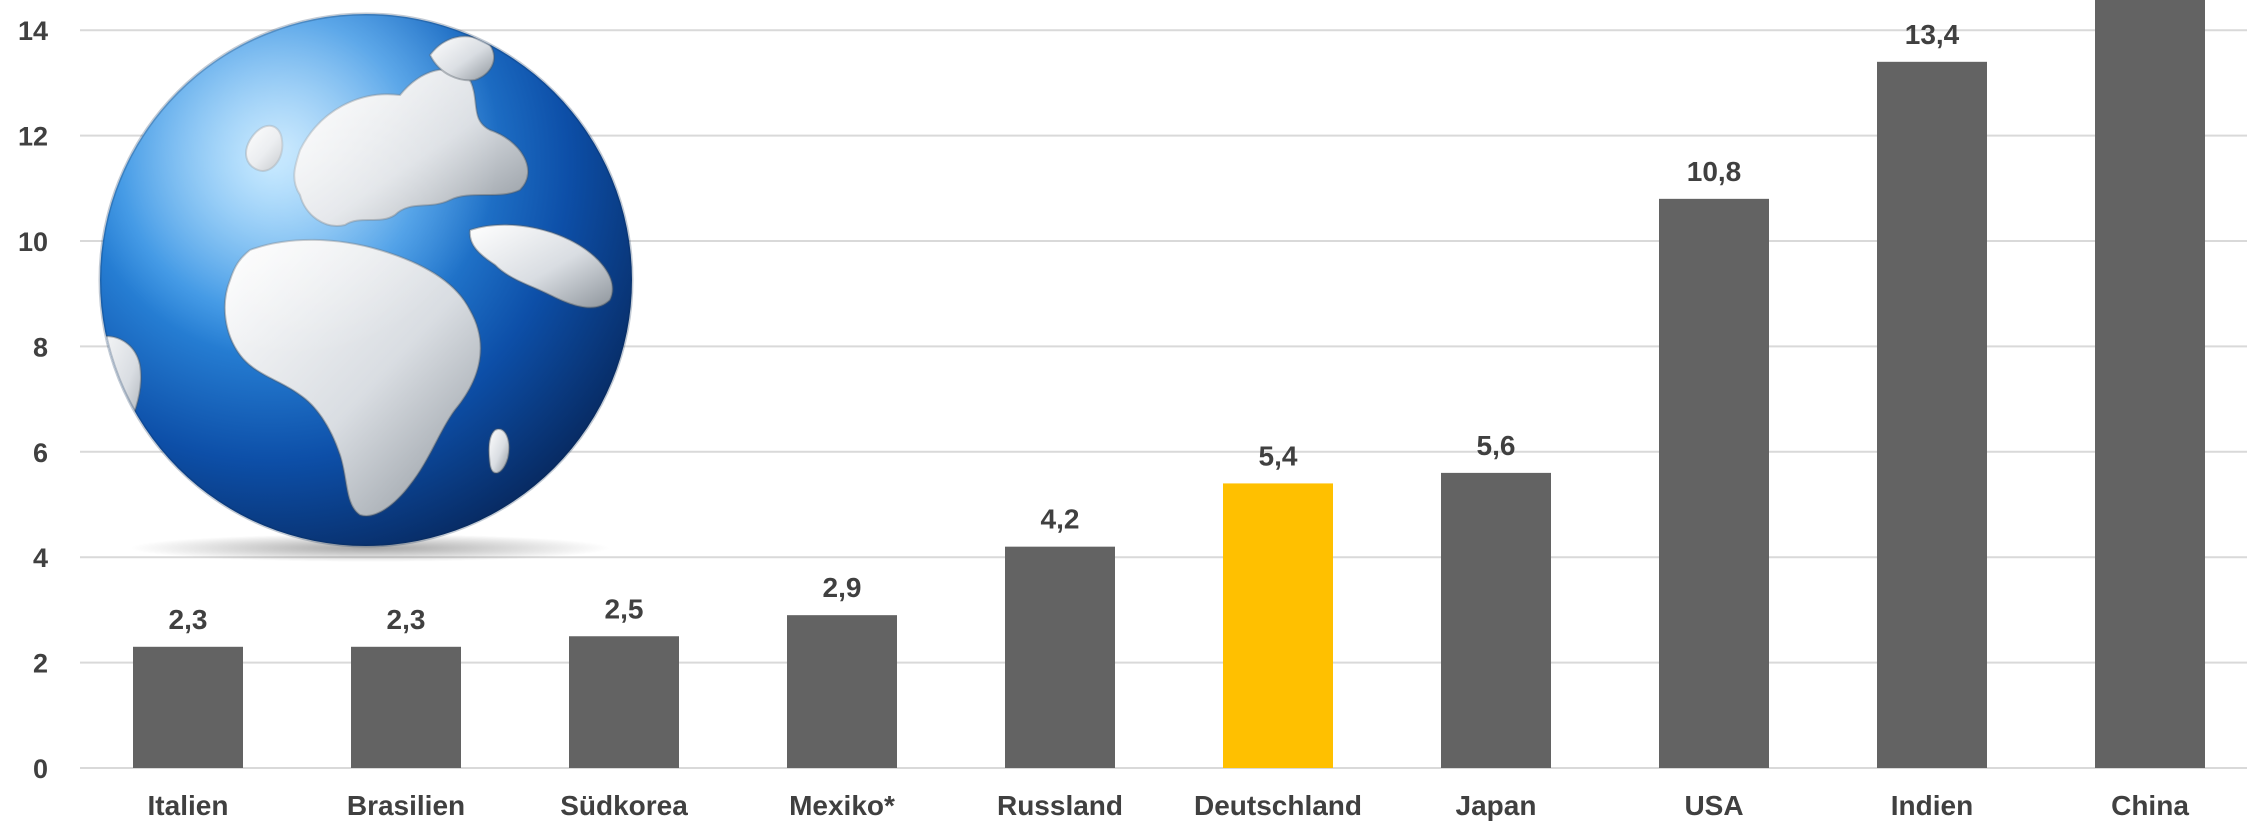  I want to click on data-label: 2,9, so click(842, 587).